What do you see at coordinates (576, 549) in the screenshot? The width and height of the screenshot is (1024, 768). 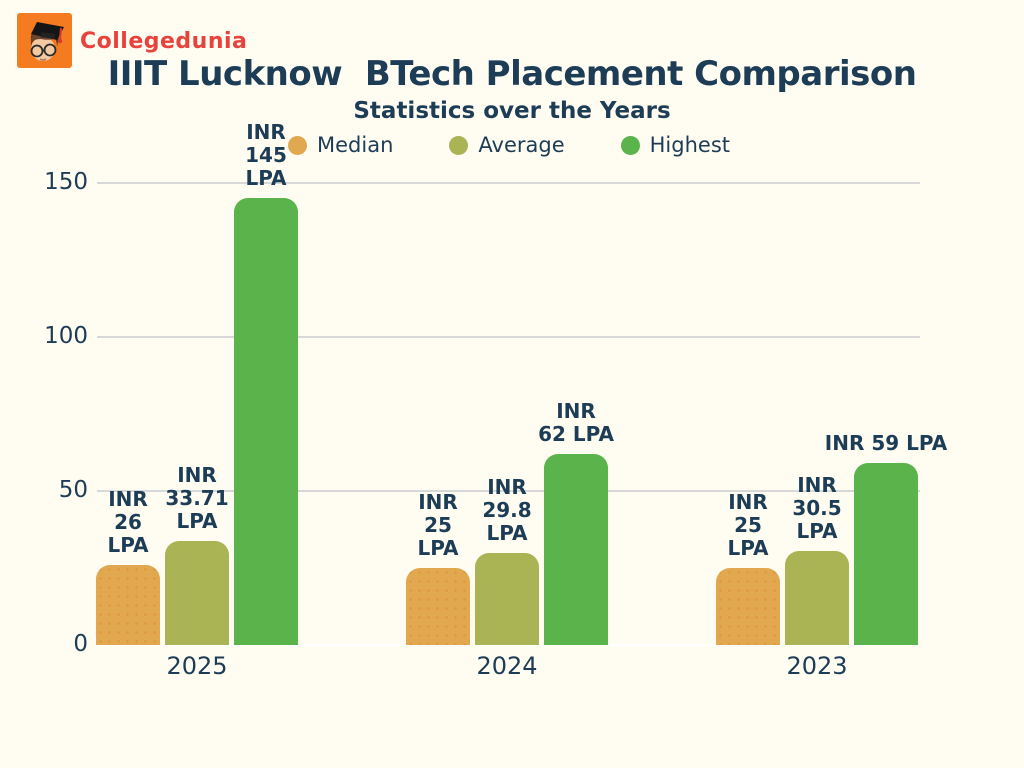 I see `bar-highest-2024` at bounding box center [576, 549].